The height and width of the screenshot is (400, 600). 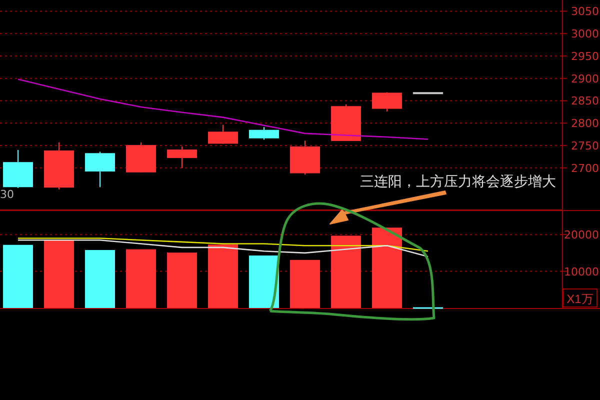 What do you see at coordinates (585, 56) in the screenshot?
I see `y-tick-label: 2950` at bounding box center [585, 56].